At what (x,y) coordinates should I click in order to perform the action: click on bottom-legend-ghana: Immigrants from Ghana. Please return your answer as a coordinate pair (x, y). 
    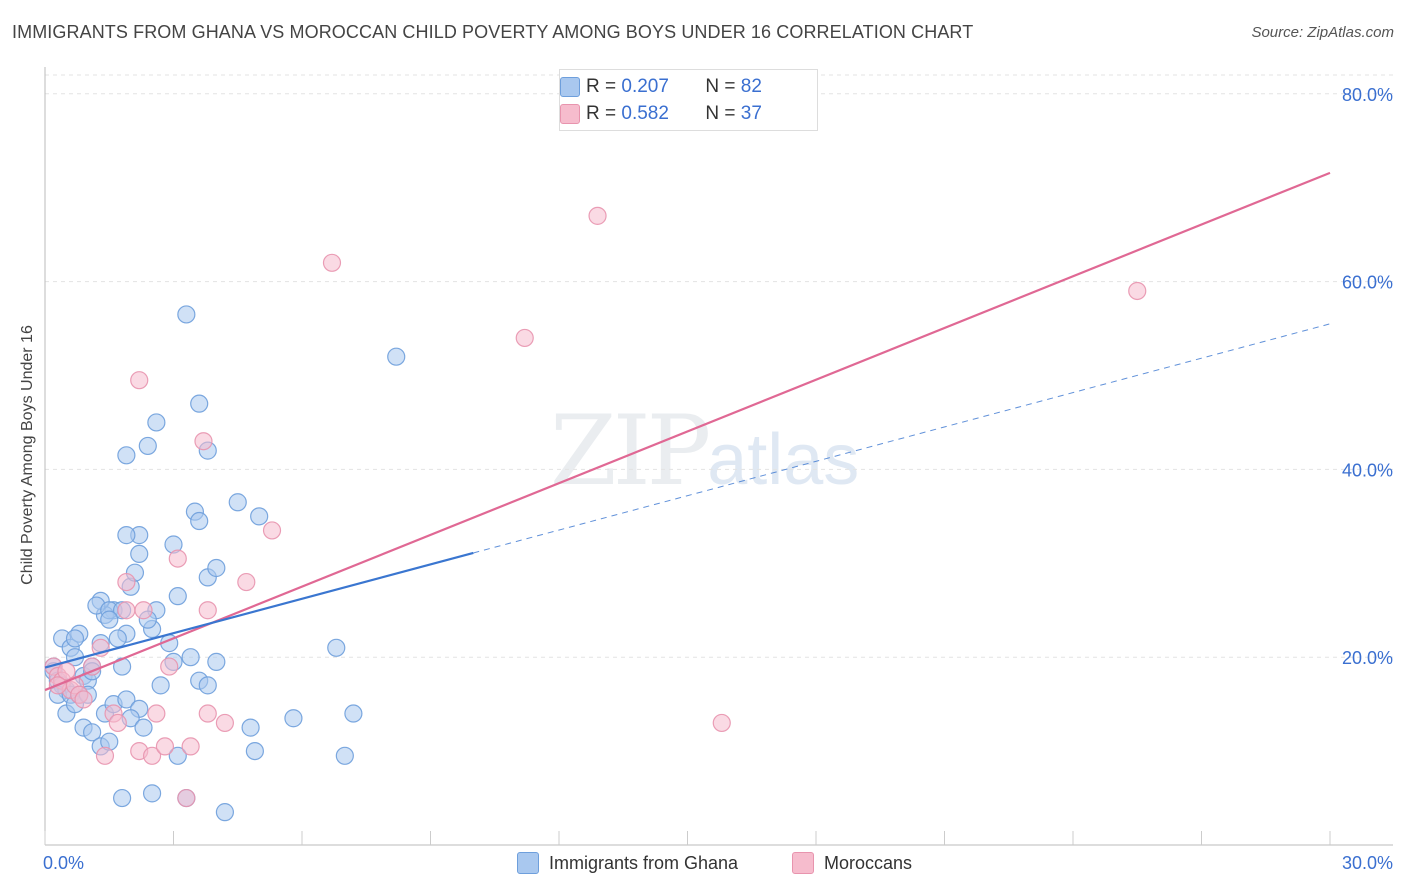
    Looking at the image, I should click on (627, 863).